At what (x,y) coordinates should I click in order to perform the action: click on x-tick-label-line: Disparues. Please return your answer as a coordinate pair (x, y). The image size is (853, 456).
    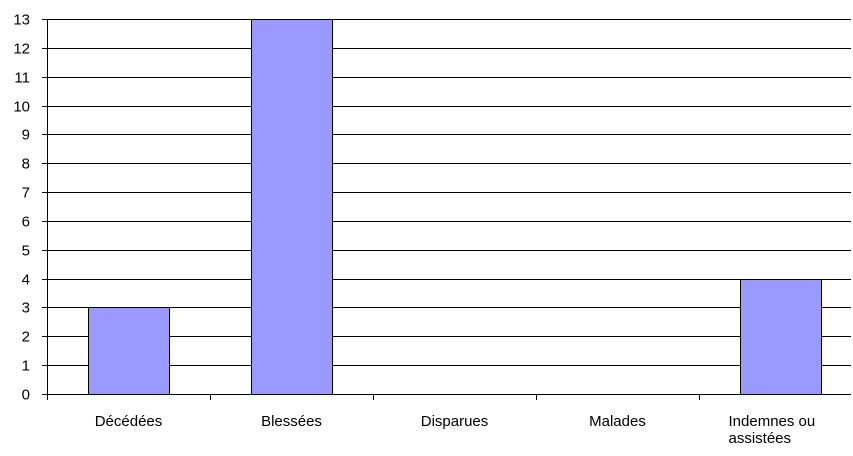
    Looking at the image, I should click on (455, 421).